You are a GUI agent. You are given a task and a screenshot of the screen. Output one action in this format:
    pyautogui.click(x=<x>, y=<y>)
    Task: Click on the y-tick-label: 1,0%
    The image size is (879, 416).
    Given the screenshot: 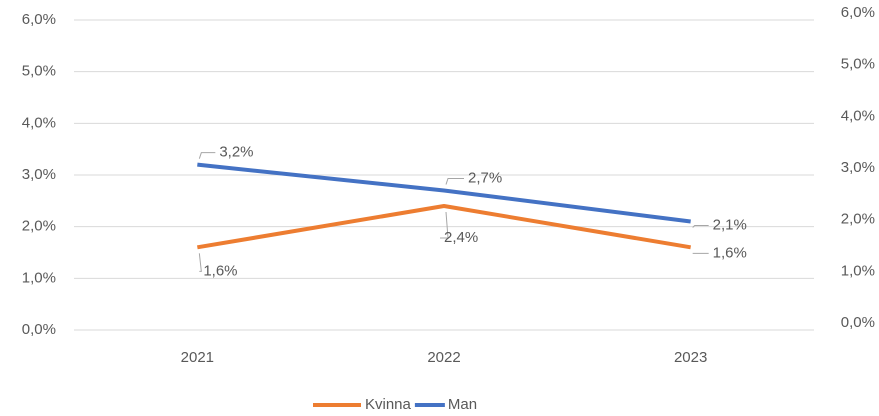 What is the action you would take?
    pyautogui.click(x=39, y=277)
    